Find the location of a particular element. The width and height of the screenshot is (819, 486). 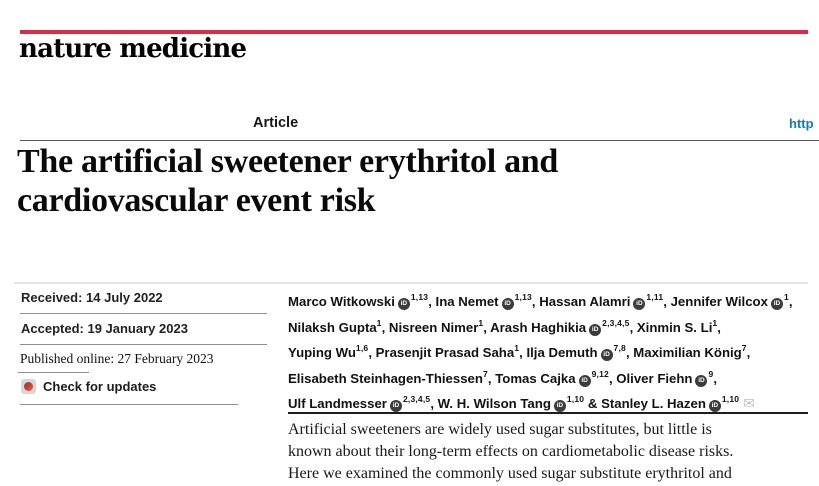

author-name-text: Nilaksh Gupta is located at coordinates (332, 327).